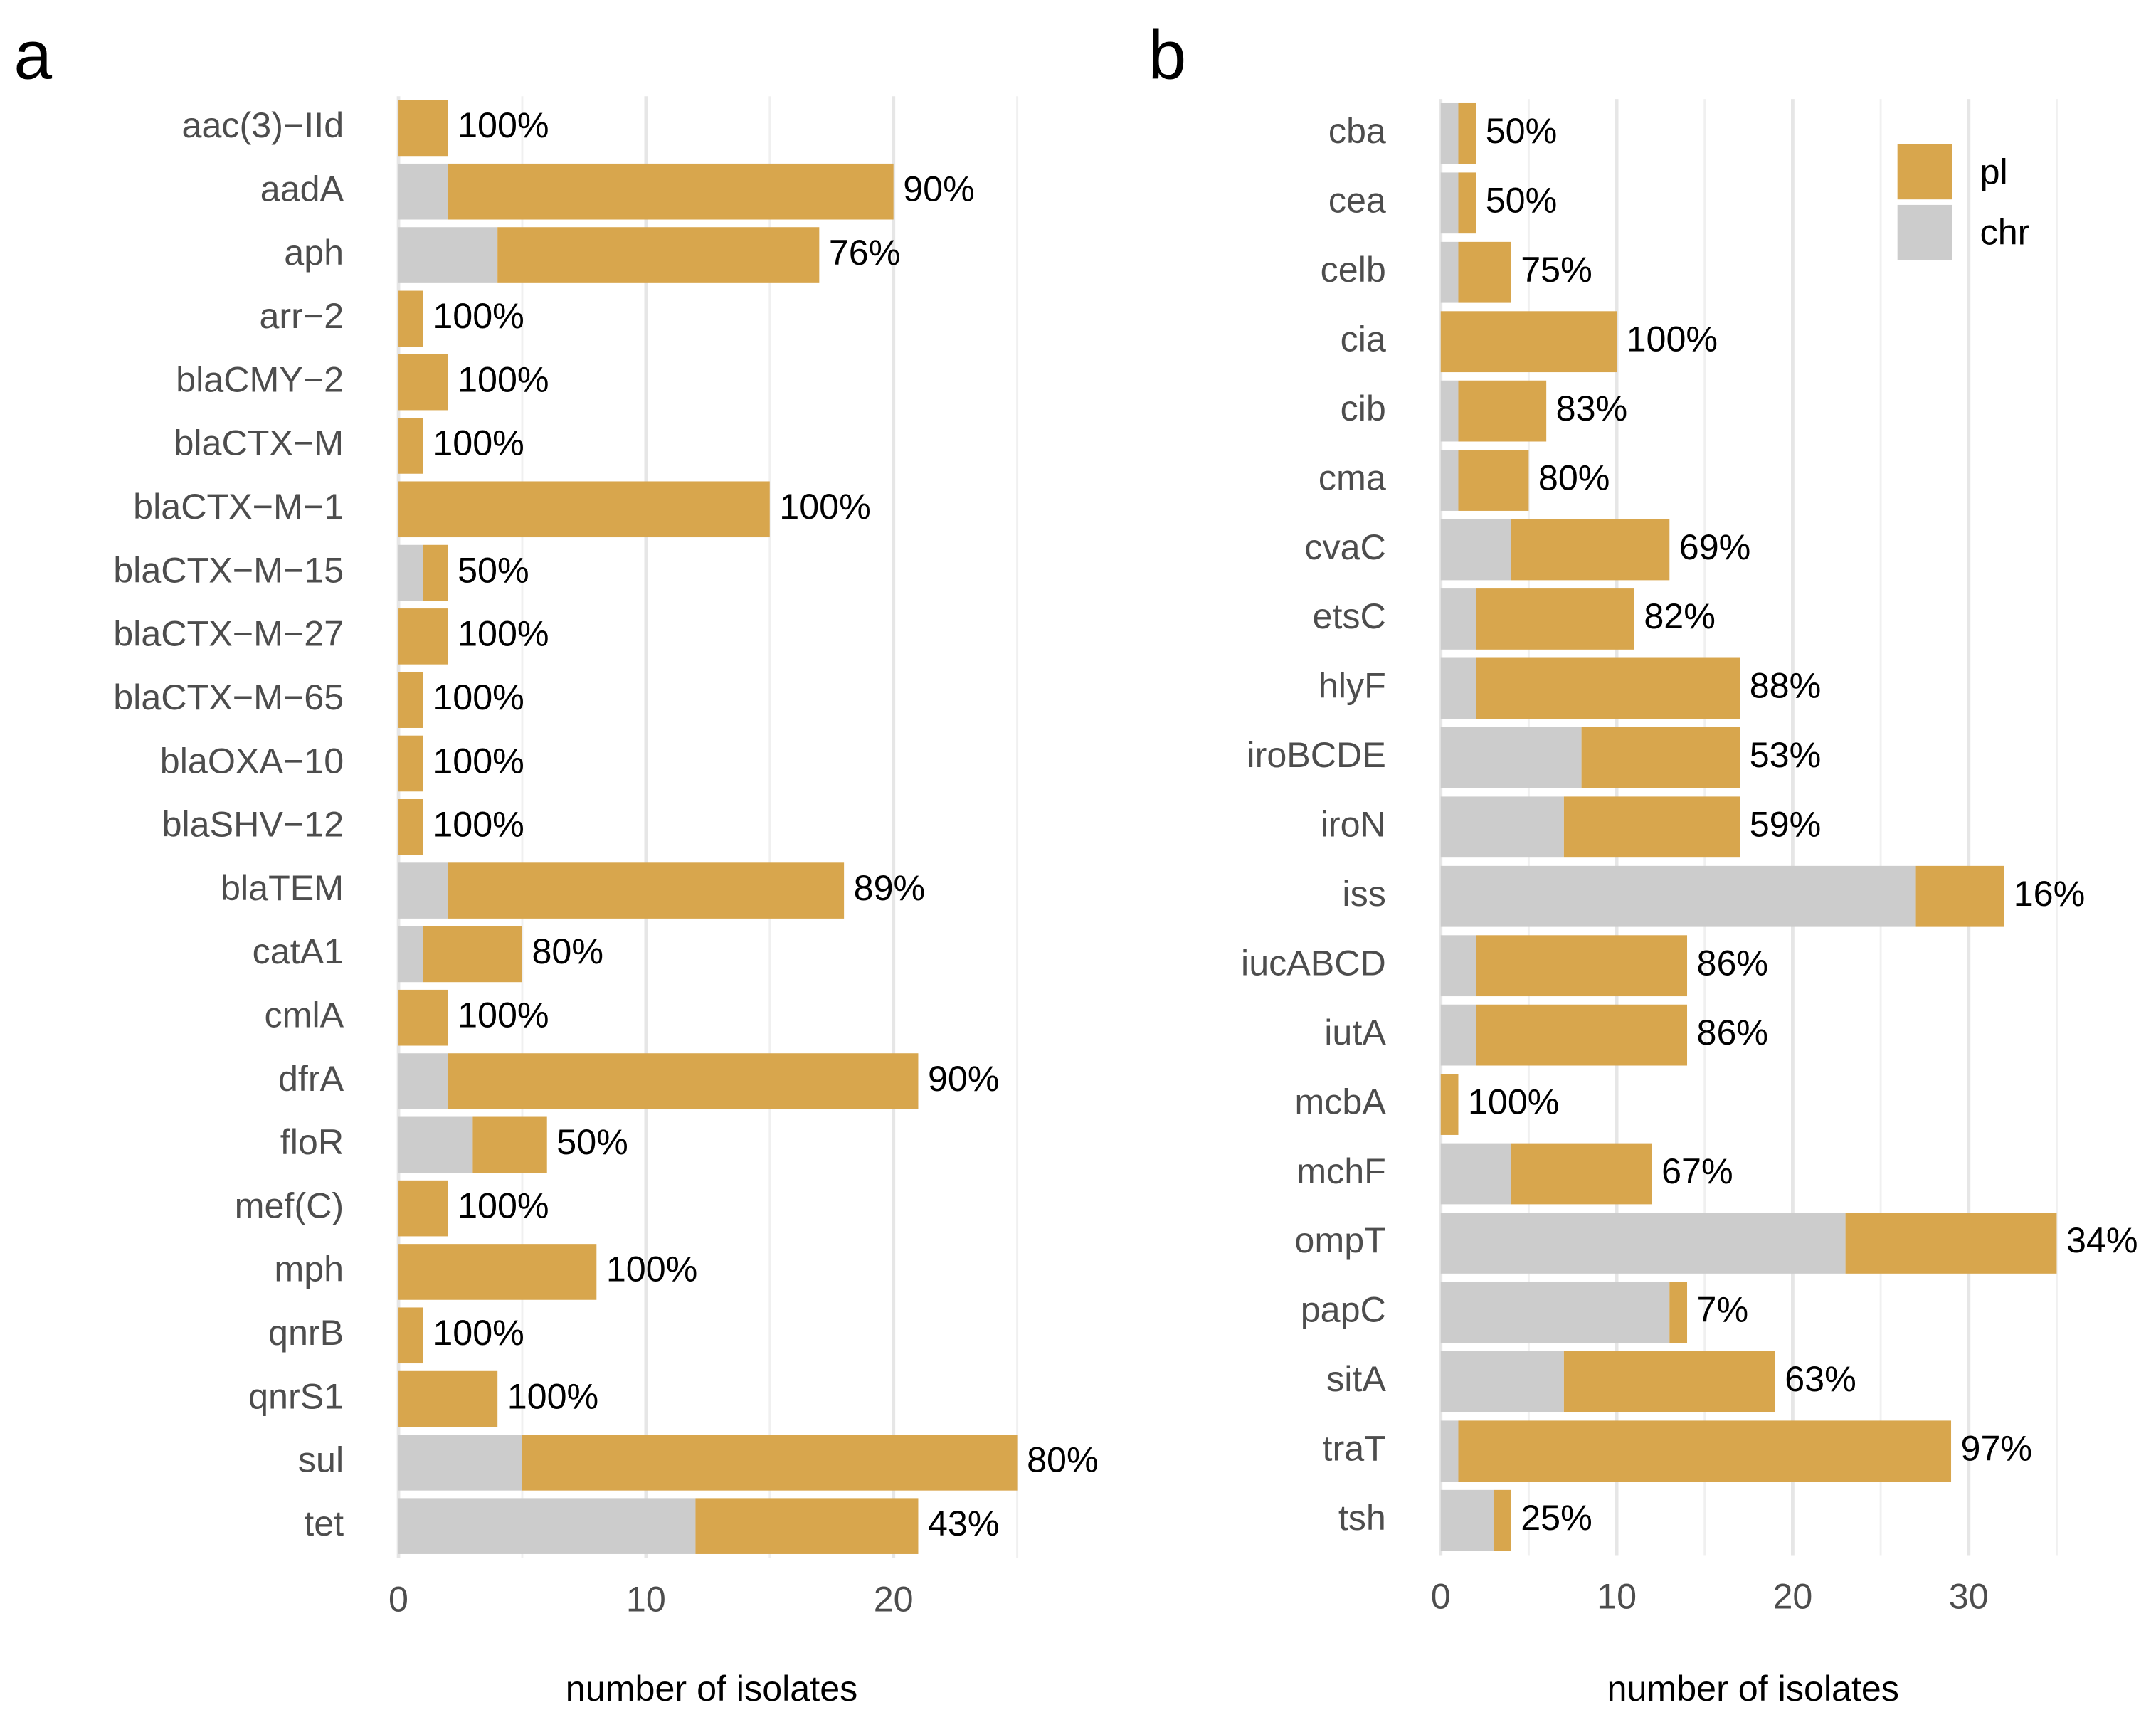  Describe the element at coordinates (1354, 1449) in the screenshot. I see `y-tick-label: traT` at that location.